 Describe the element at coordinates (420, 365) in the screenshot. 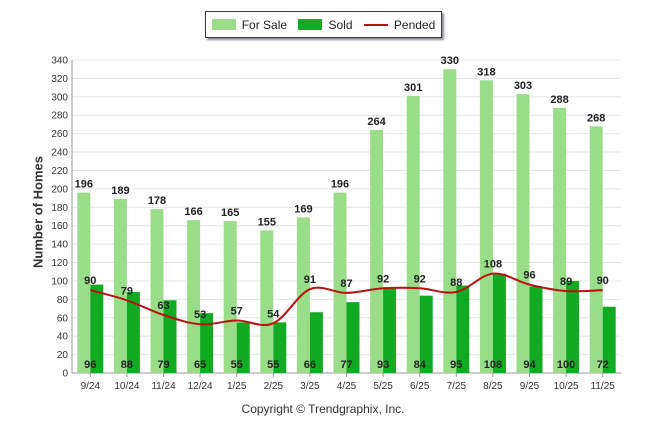

I see `data-label-sold: 84` at that location.